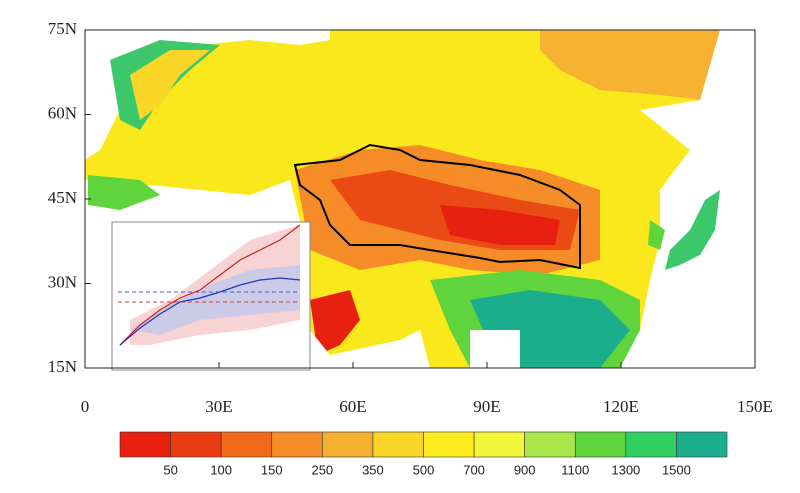  What do you see at coordinates (124, 192) in the screenshot?
I see `europe-green` at bounding box center [124, 192].